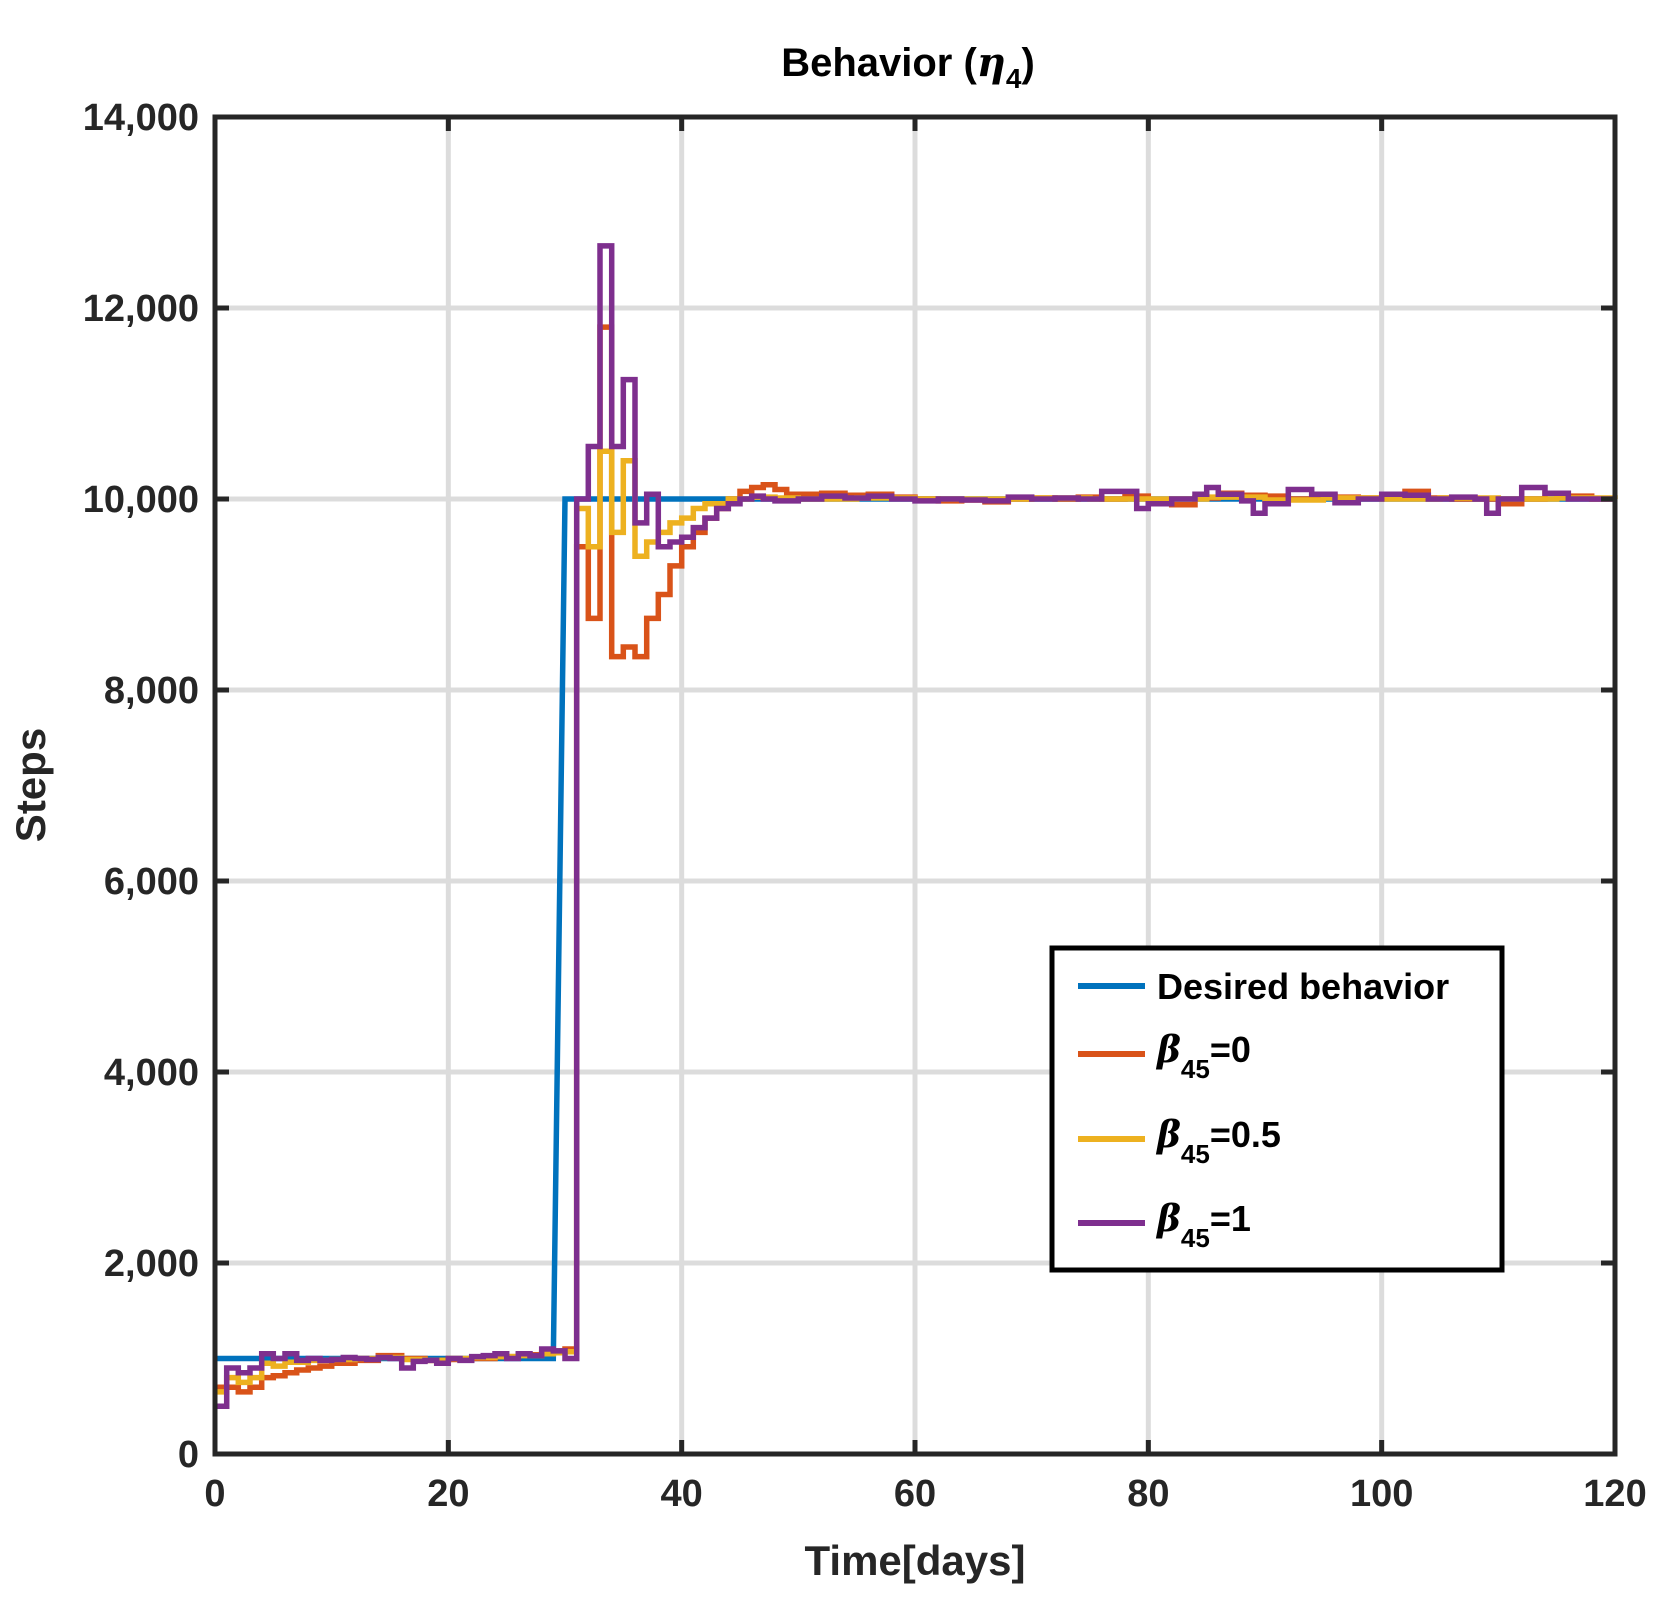 The width and height of the screenshot is (1663, 1608). What do you see at coordinates (1614, 1494) in the screenshot?
I see `x-tick-label: 120` at bounding box center [1614, 1494].